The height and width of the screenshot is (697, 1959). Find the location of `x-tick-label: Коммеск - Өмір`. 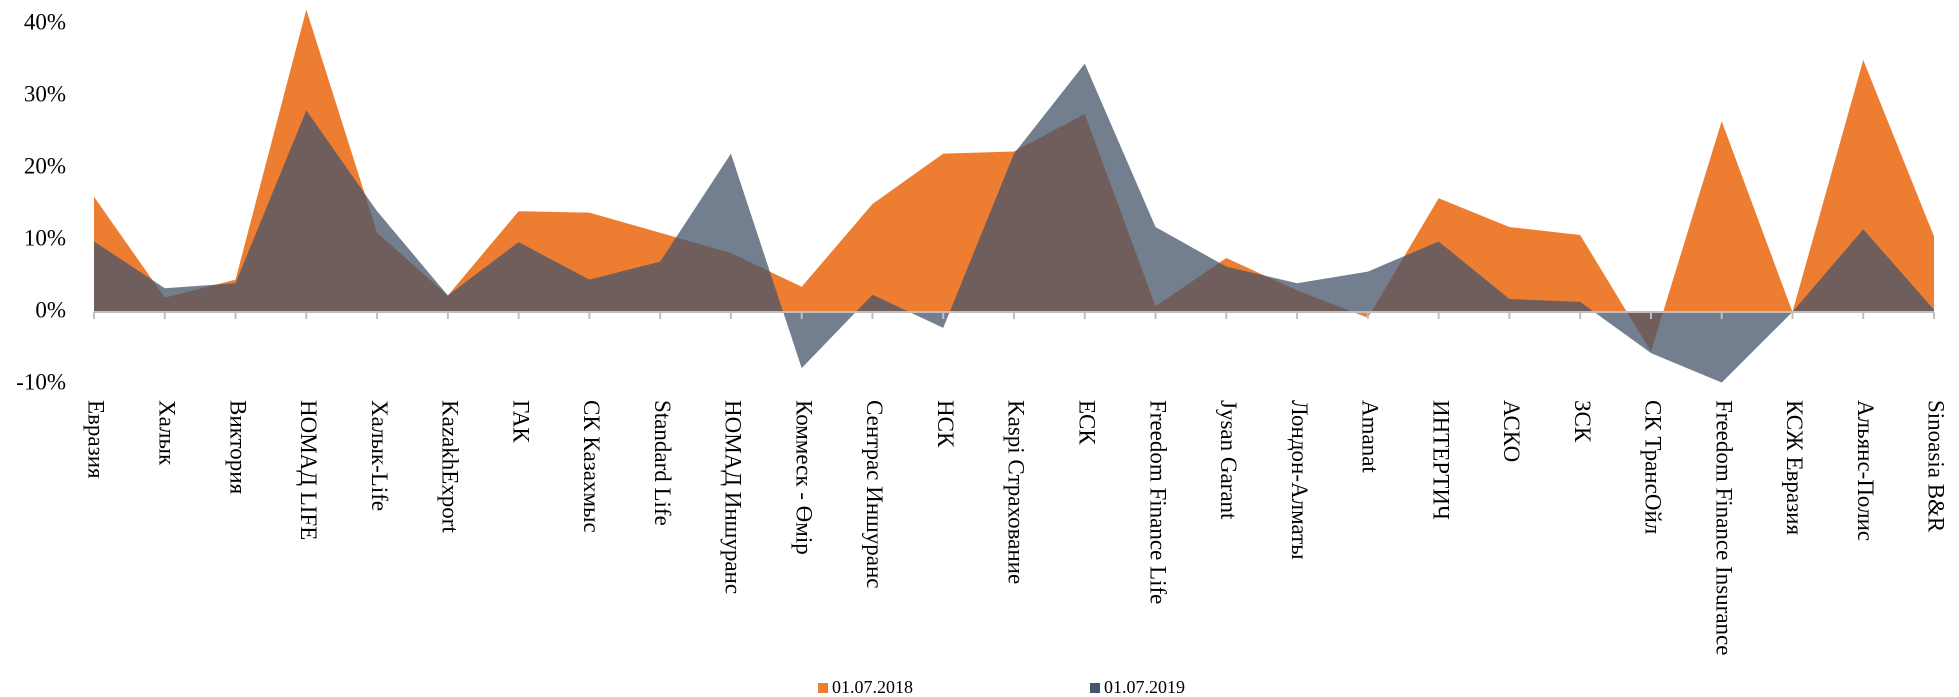

x-tick-label: Коммеск - Өмір is located at coordinates (803, 477).